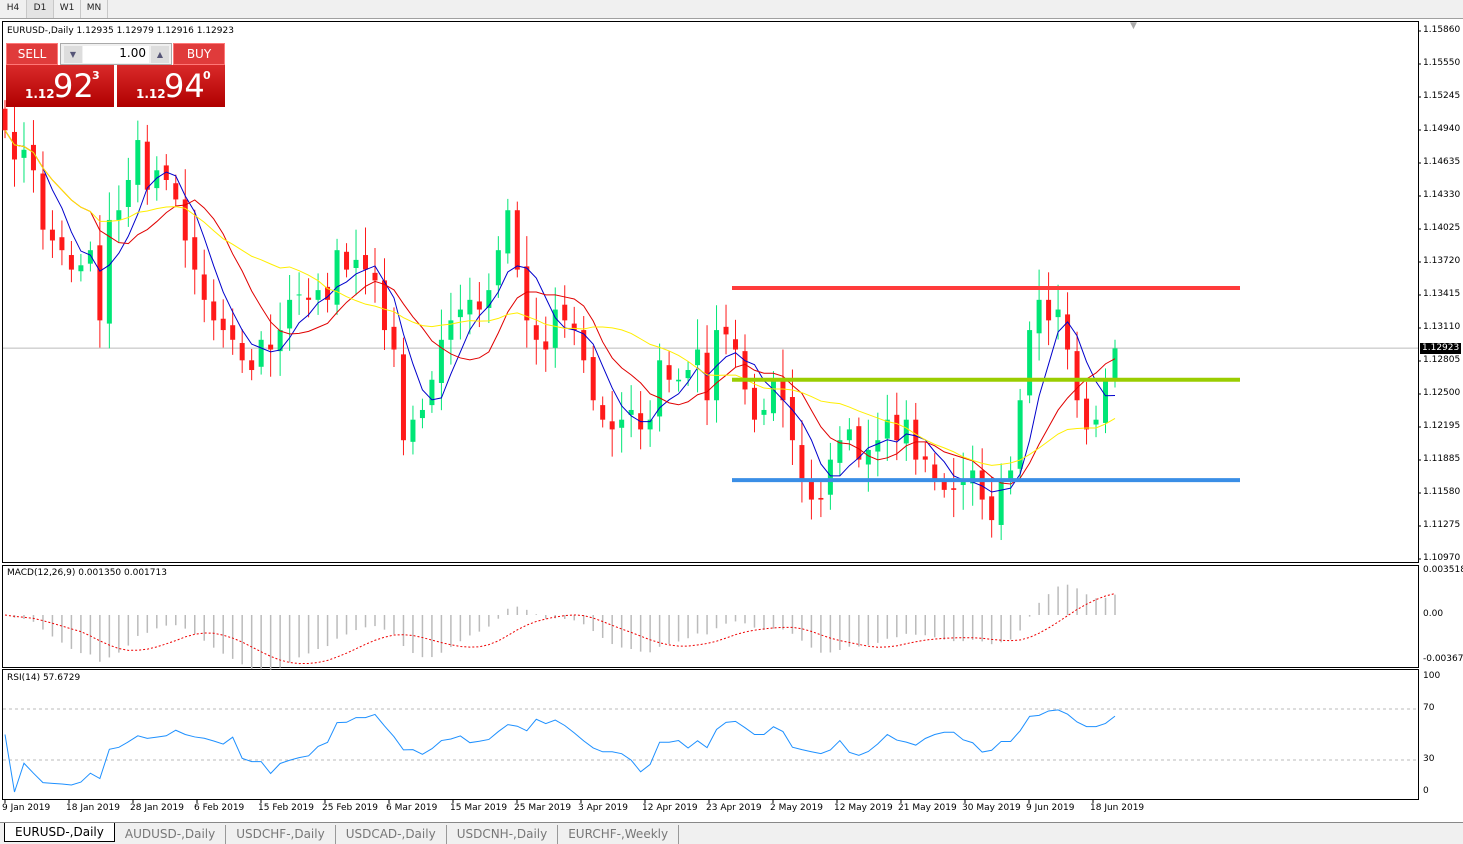 This screenshot has height=844, width=1463. What do you see at coordinates (1426, 791) in the screenshot?
I see `rsi-tick: 0` at bounding box center [1426, 791].